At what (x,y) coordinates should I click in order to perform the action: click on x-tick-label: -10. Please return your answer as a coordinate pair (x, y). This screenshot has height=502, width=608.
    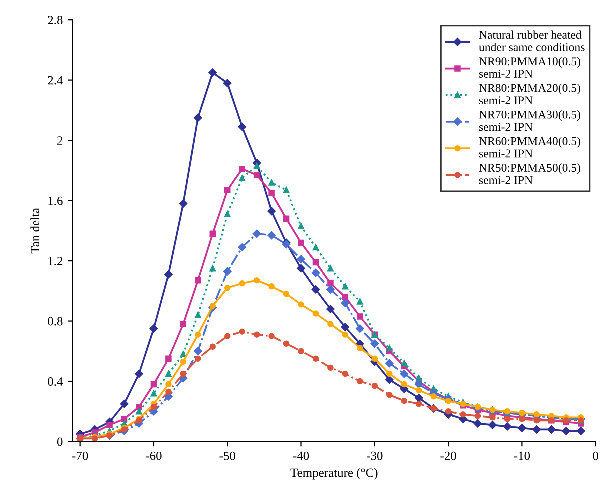
    Looking at the image, I should click on (522, 456).